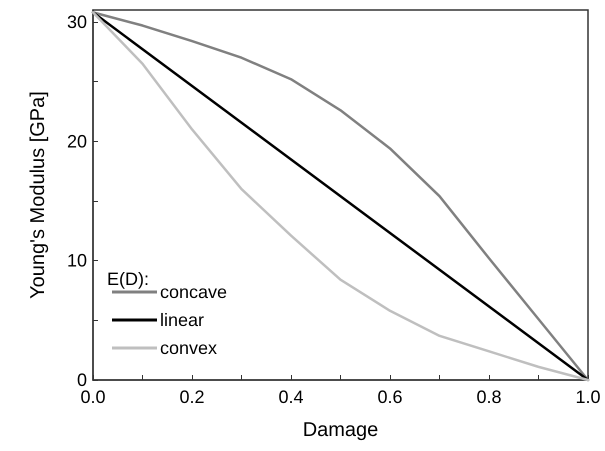  What do you see at coordinates (588, 397) in the screenshot?
I see `x-tick-label: 1.0` at bounding box center [588, 397].